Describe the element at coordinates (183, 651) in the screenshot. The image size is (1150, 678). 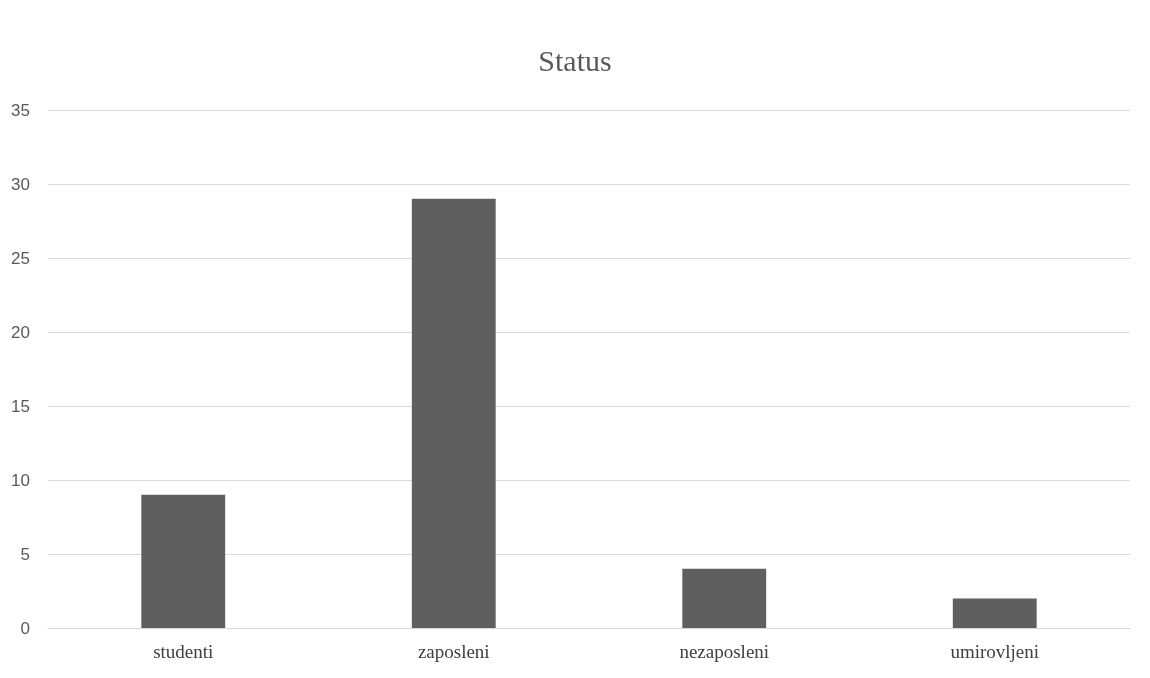
I see `x-tick-label: studenti` at that location.